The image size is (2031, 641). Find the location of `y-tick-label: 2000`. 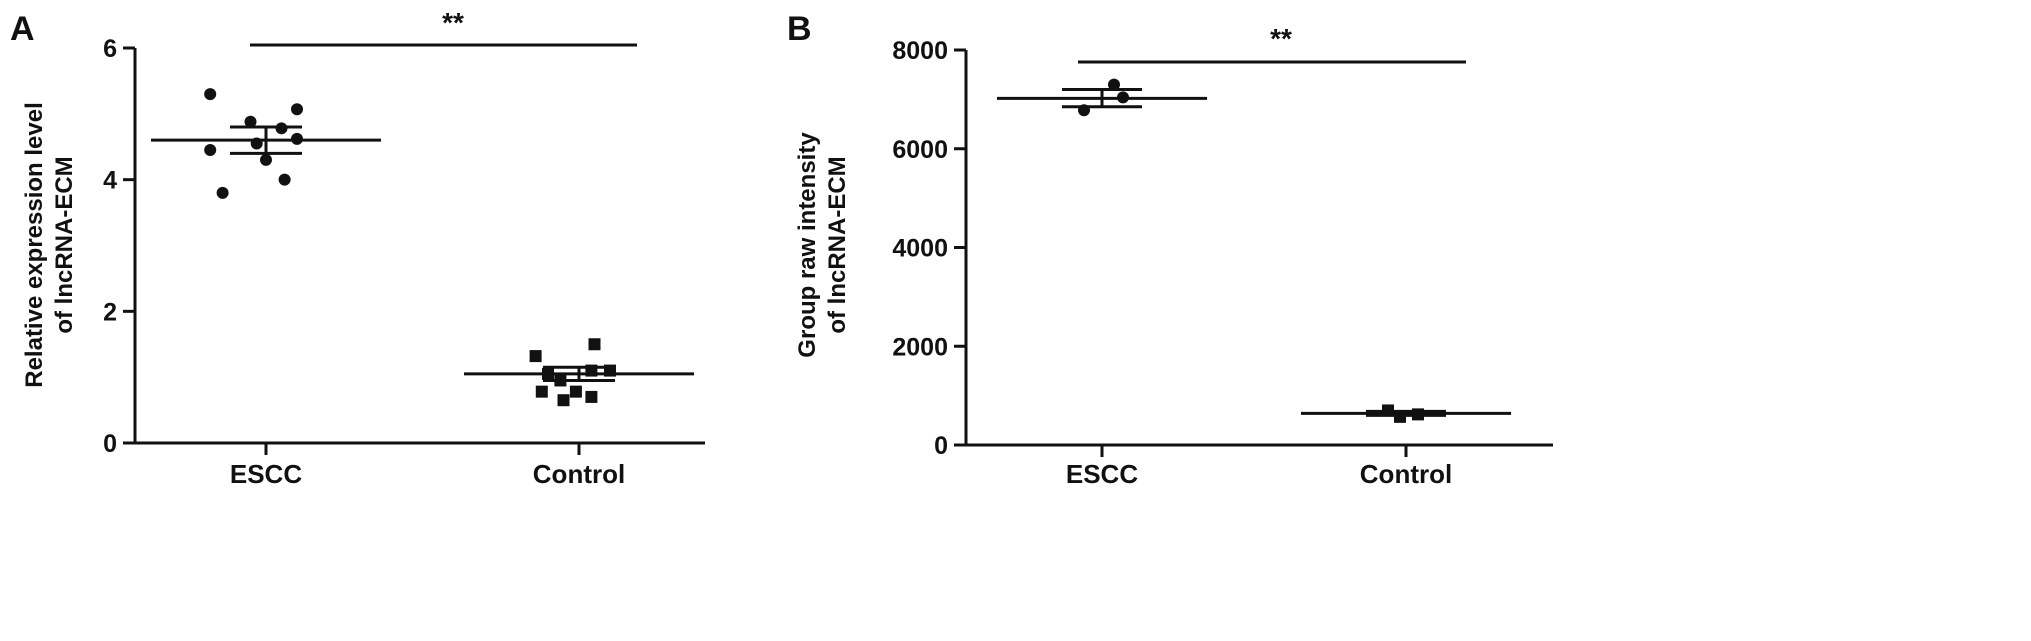

y-tick-label: 2000 is located at coordinates (920, 347).